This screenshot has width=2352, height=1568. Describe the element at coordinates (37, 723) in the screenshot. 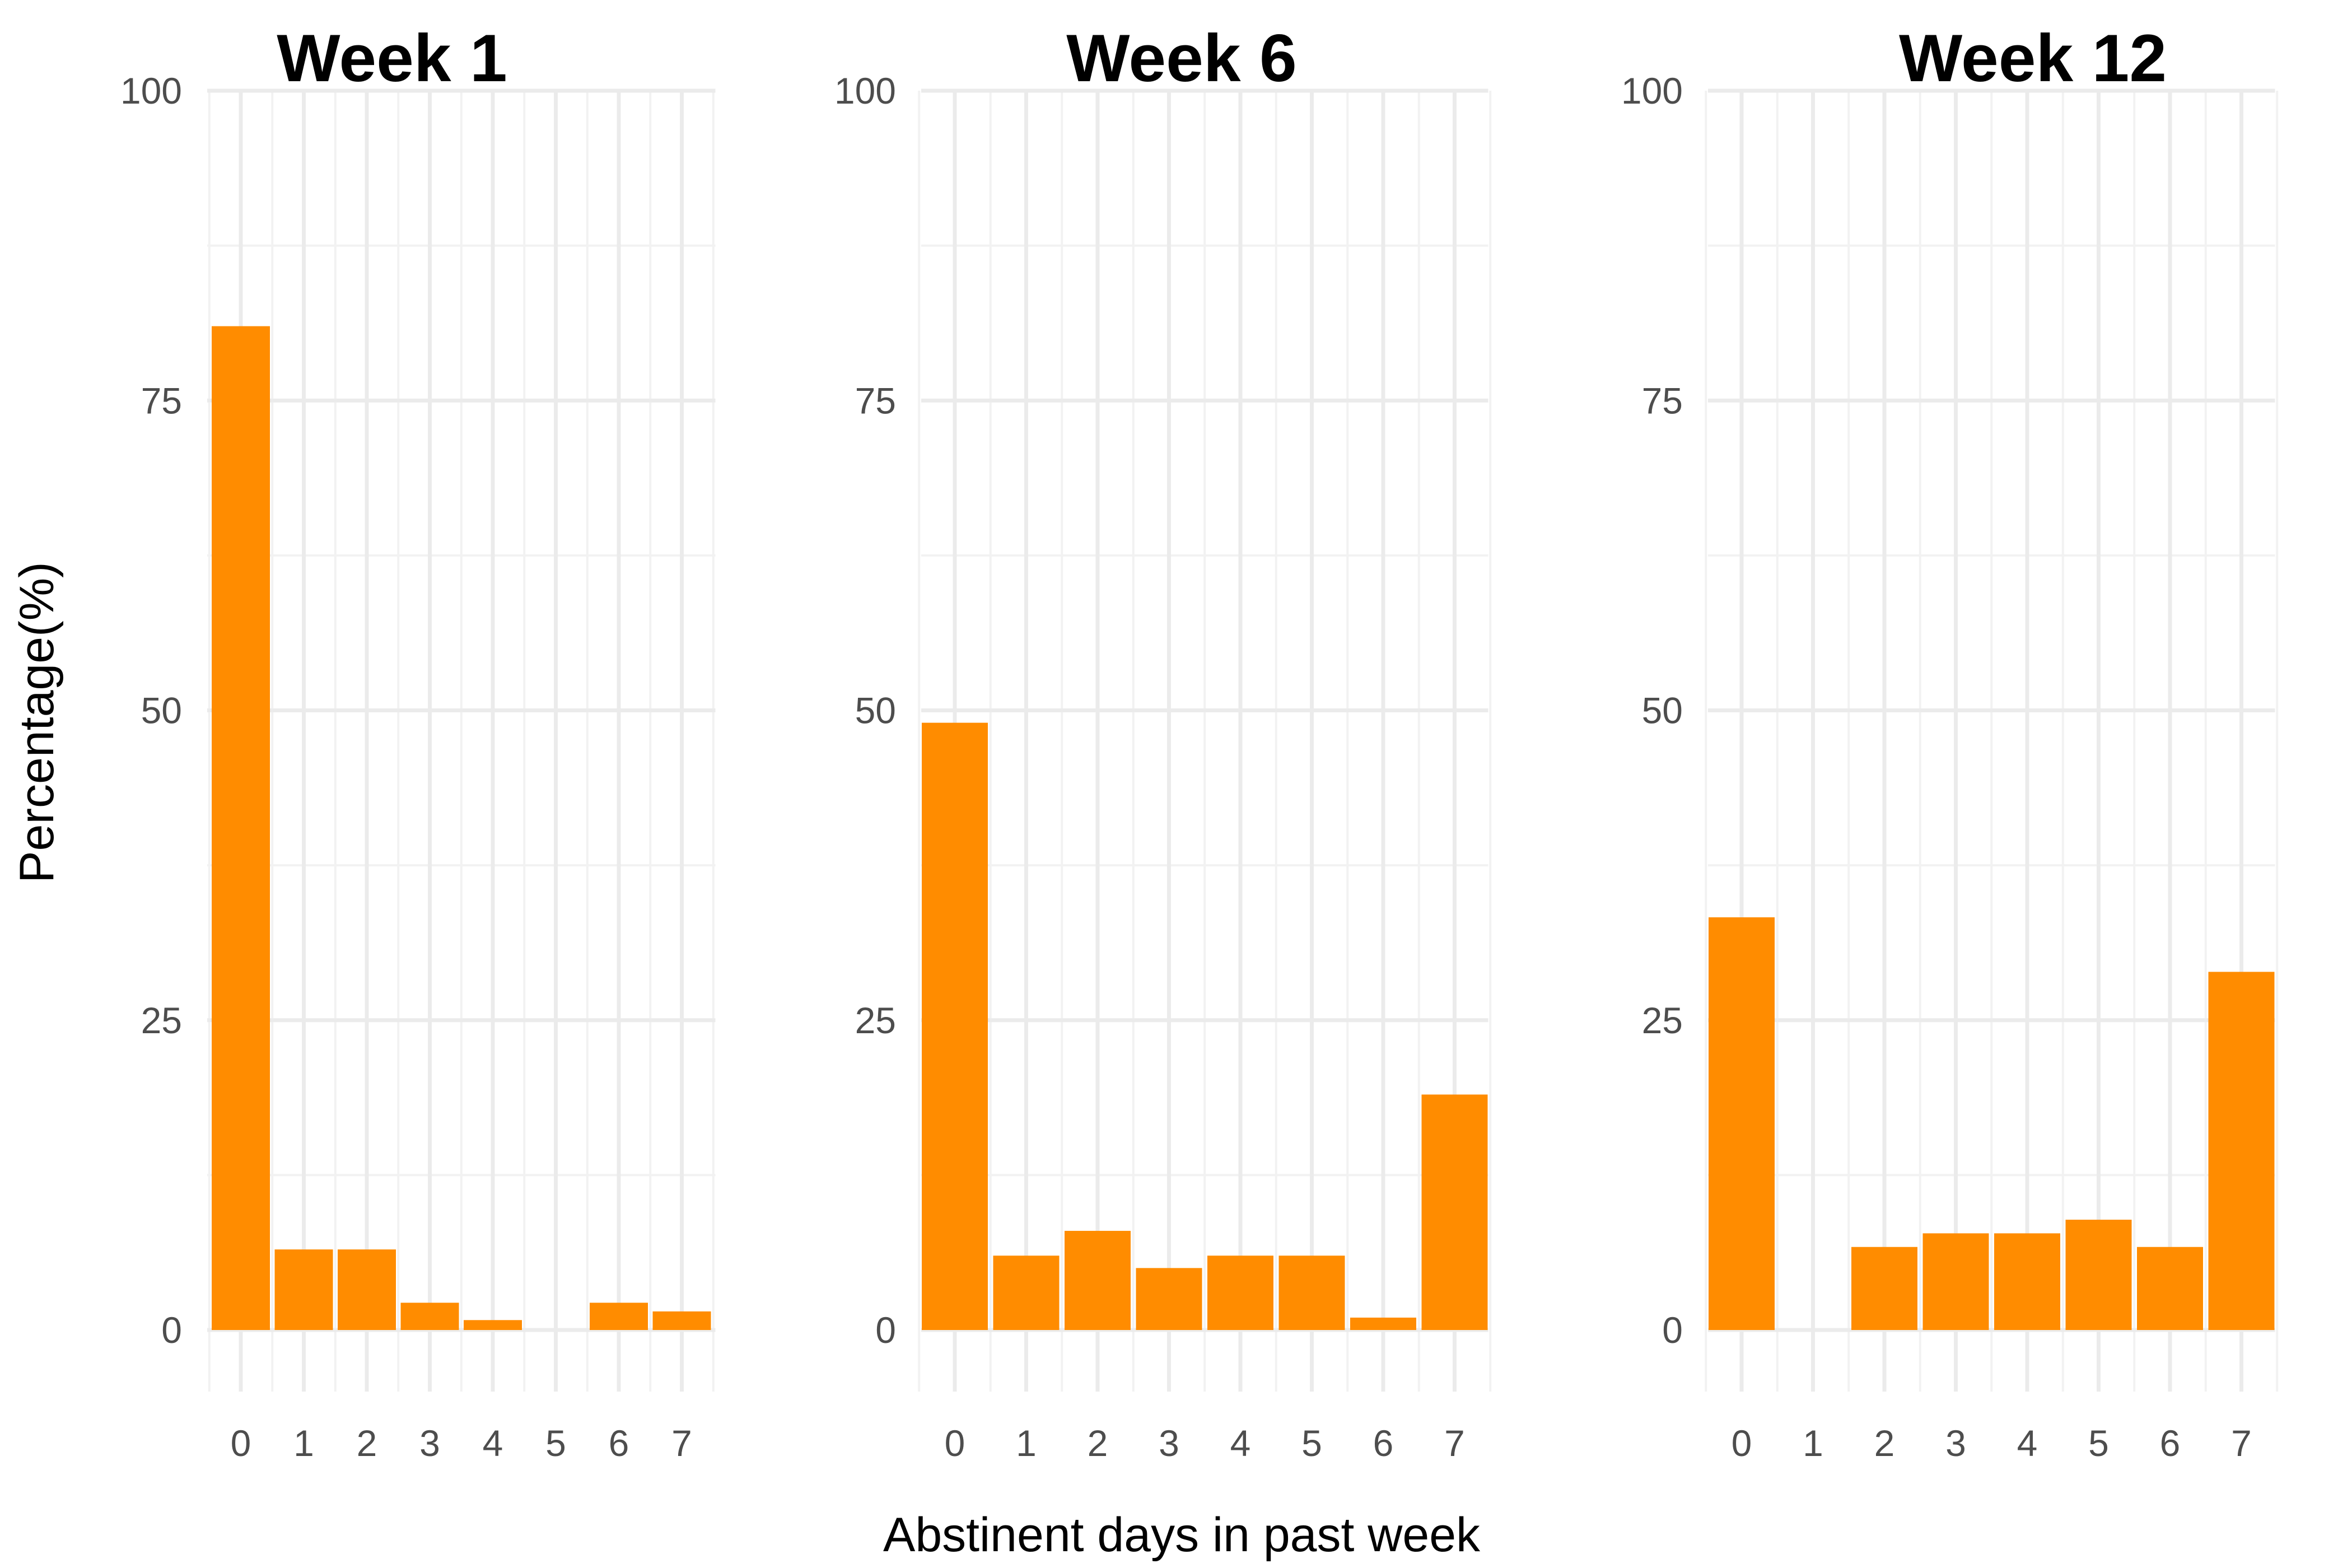

I see `y-axis-label: Percentage(%)` at that location.